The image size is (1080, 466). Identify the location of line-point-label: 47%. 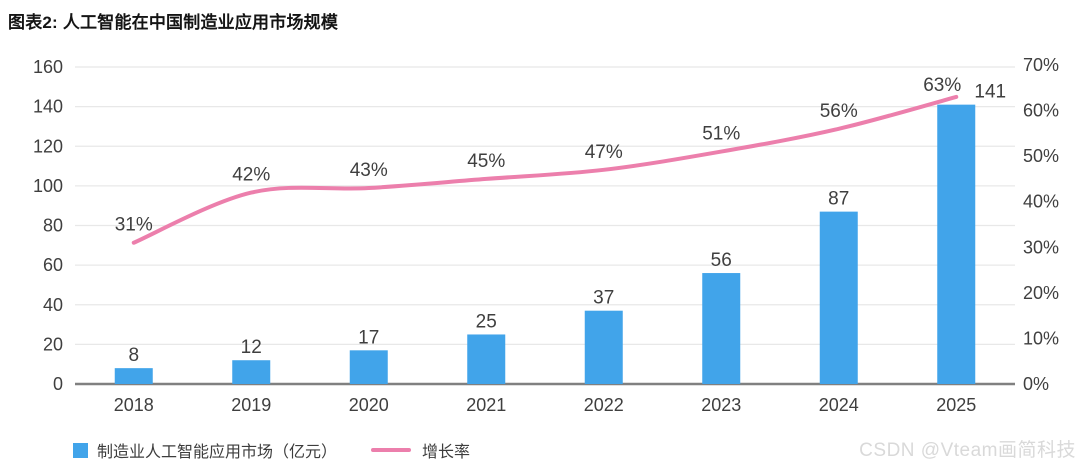
(604, 152).